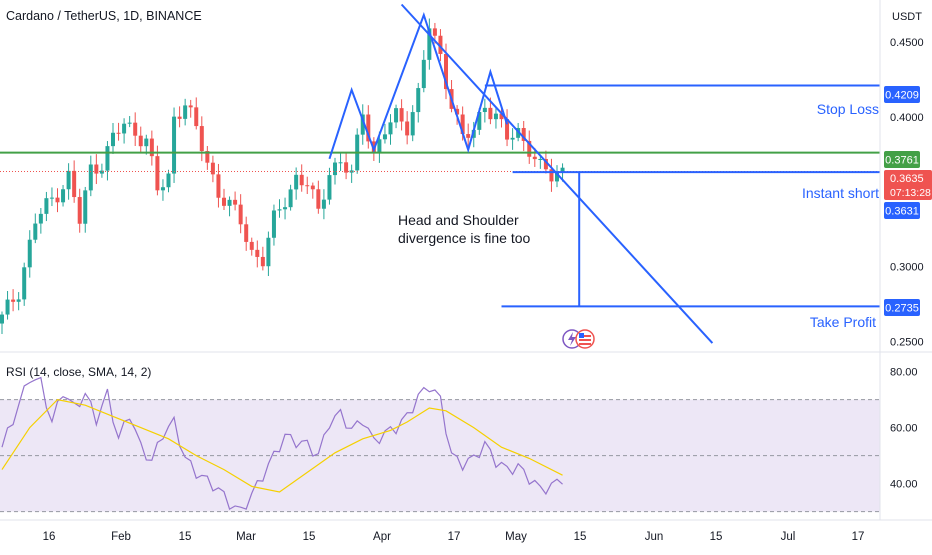 This screenshot has height=555, width=932. What do you see at coordinates (382, 537) in the screenshot?
I see `date-tick-label: Apr` at bounding box center [382, 537].